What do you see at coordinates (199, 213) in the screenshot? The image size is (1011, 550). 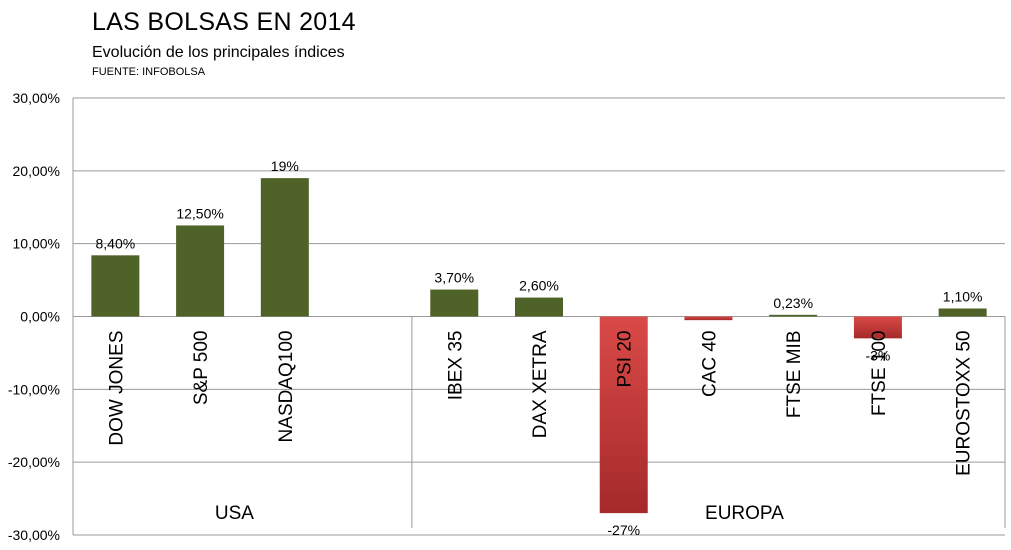 I see `data-label: 12,50%` at bounding box center [199, 213].